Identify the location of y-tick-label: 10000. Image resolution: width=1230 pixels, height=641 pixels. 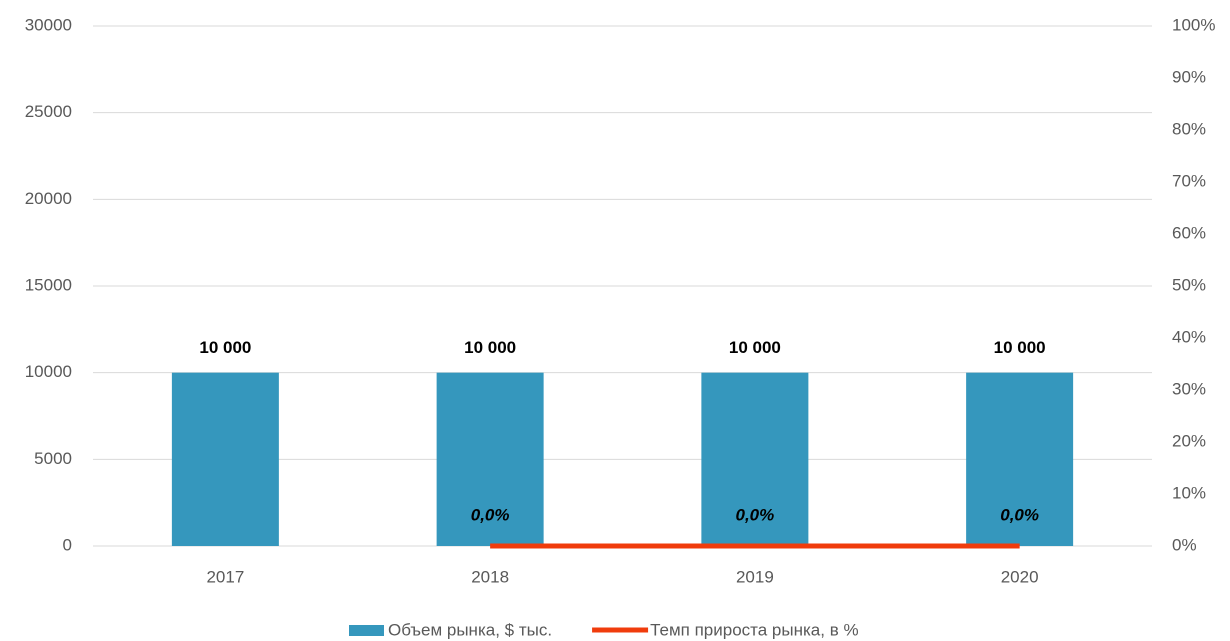
(48, 371).